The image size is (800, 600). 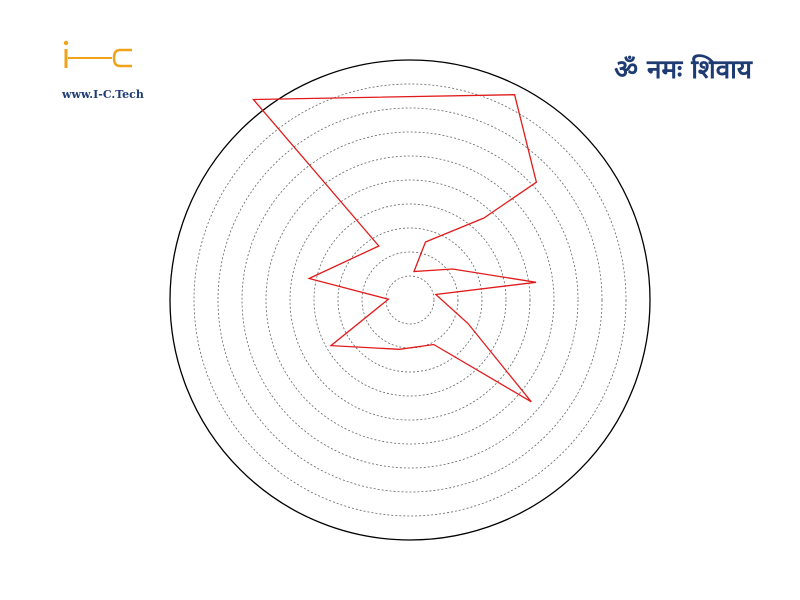 What do you see at coordinates (97, 54) in the screenshot?
I see `i-c-logo-icon` at bounding box center [97, 54].